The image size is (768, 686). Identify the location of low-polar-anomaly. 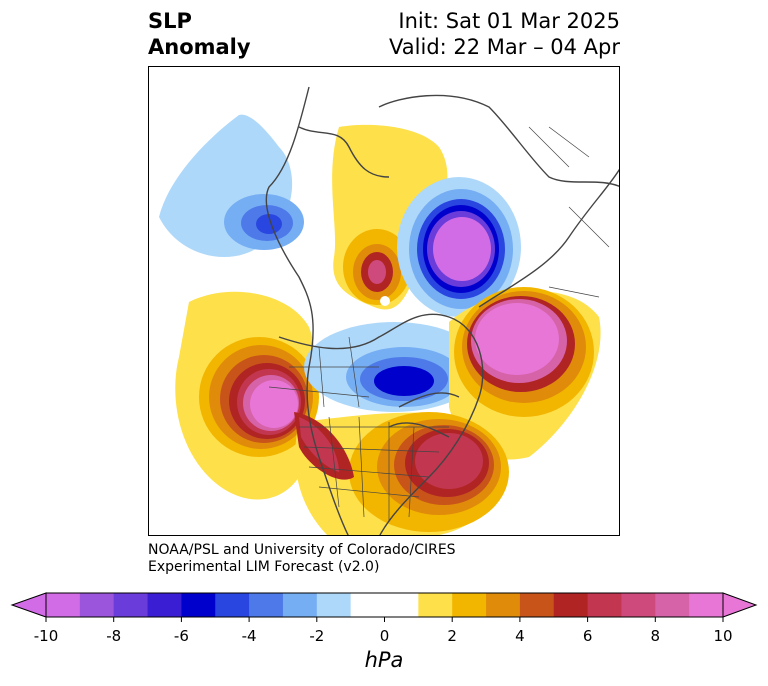
(459, 247).